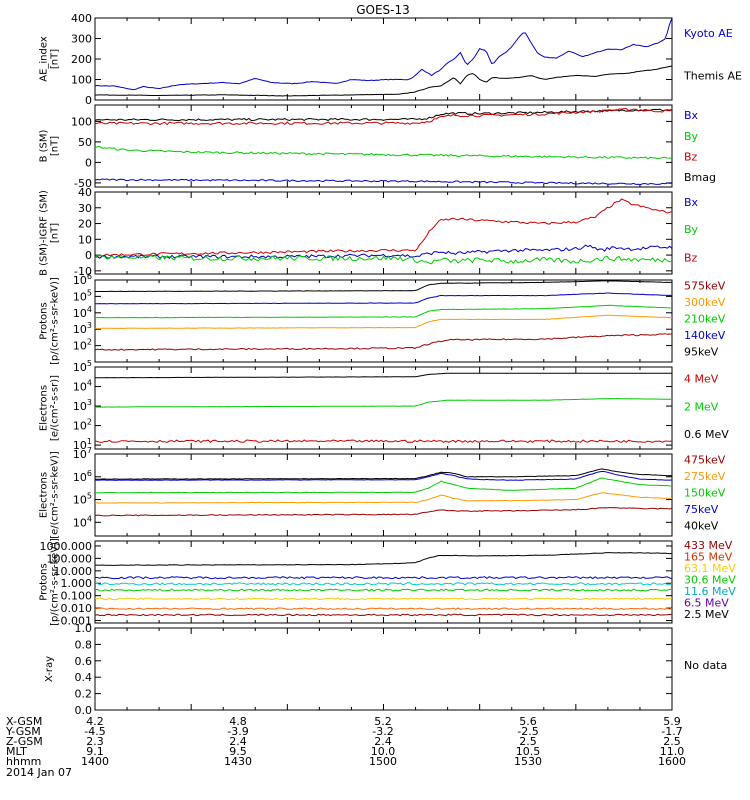  I want to click on series-line-275kev, so click(383, 475).